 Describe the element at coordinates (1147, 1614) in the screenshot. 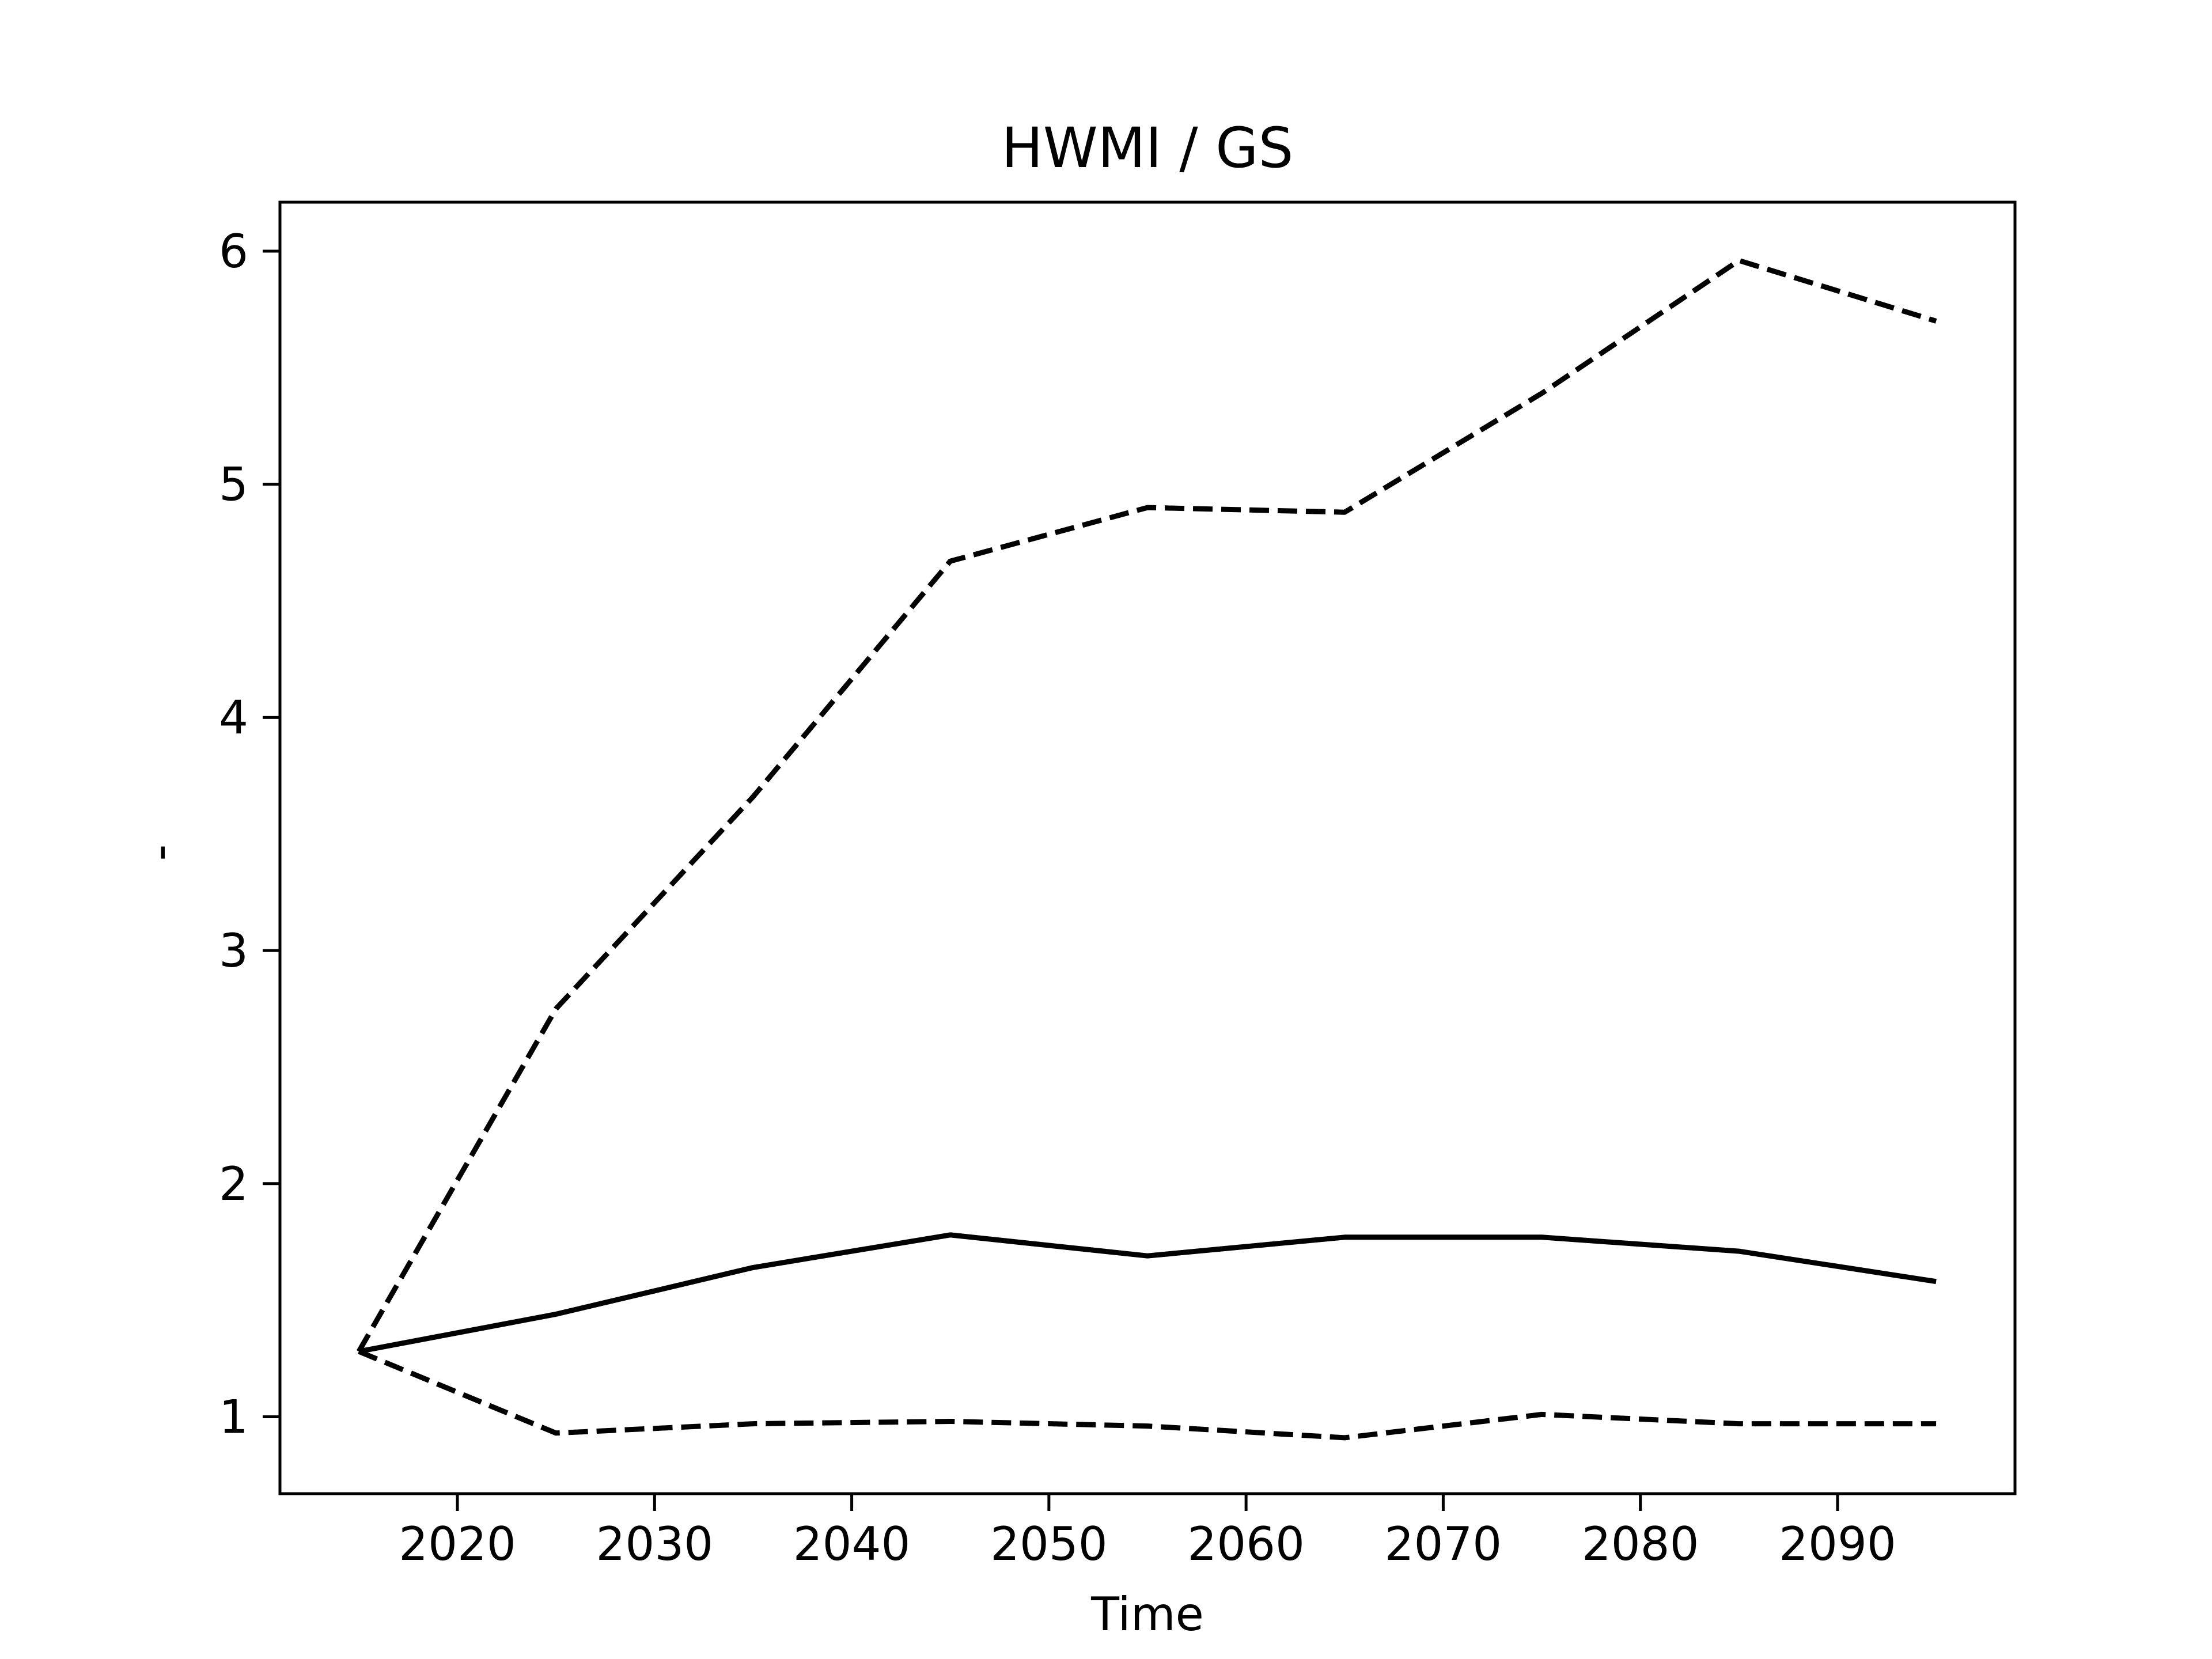

I see `x-axis-title: Time` at that location.